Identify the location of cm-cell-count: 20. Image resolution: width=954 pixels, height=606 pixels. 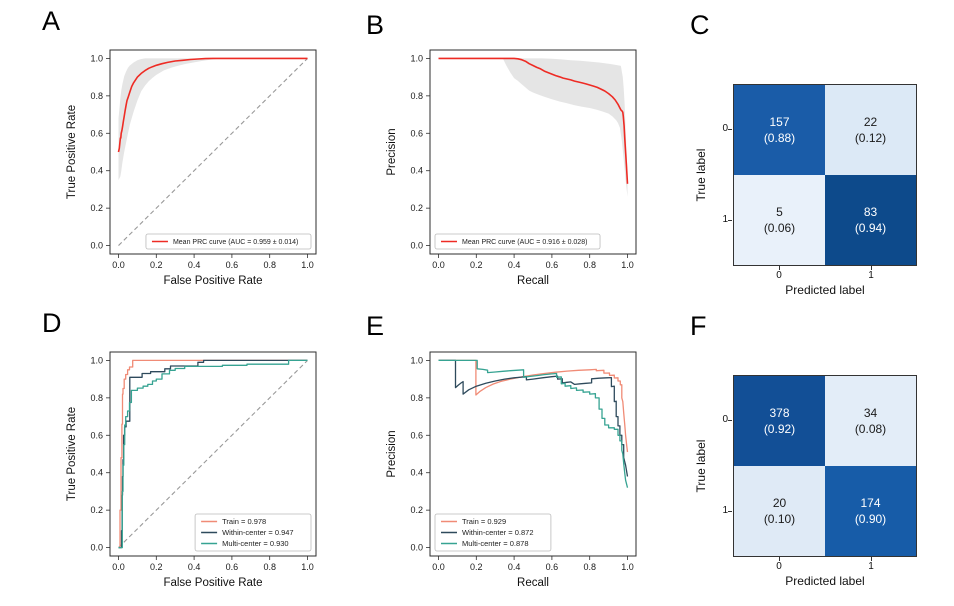
(779, 503).